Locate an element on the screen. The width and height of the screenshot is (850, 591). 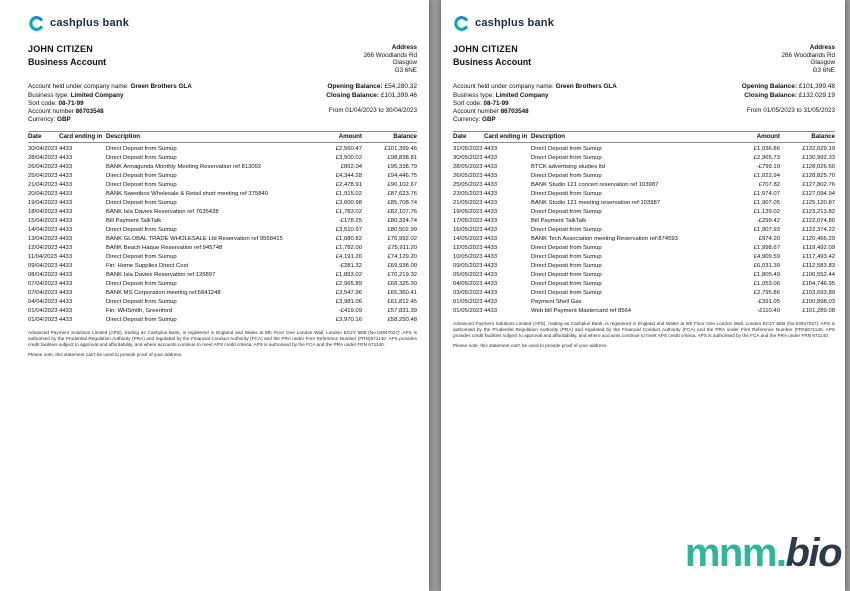
transaction-date: 23/05/2023 is located at coordinates (468, 194).